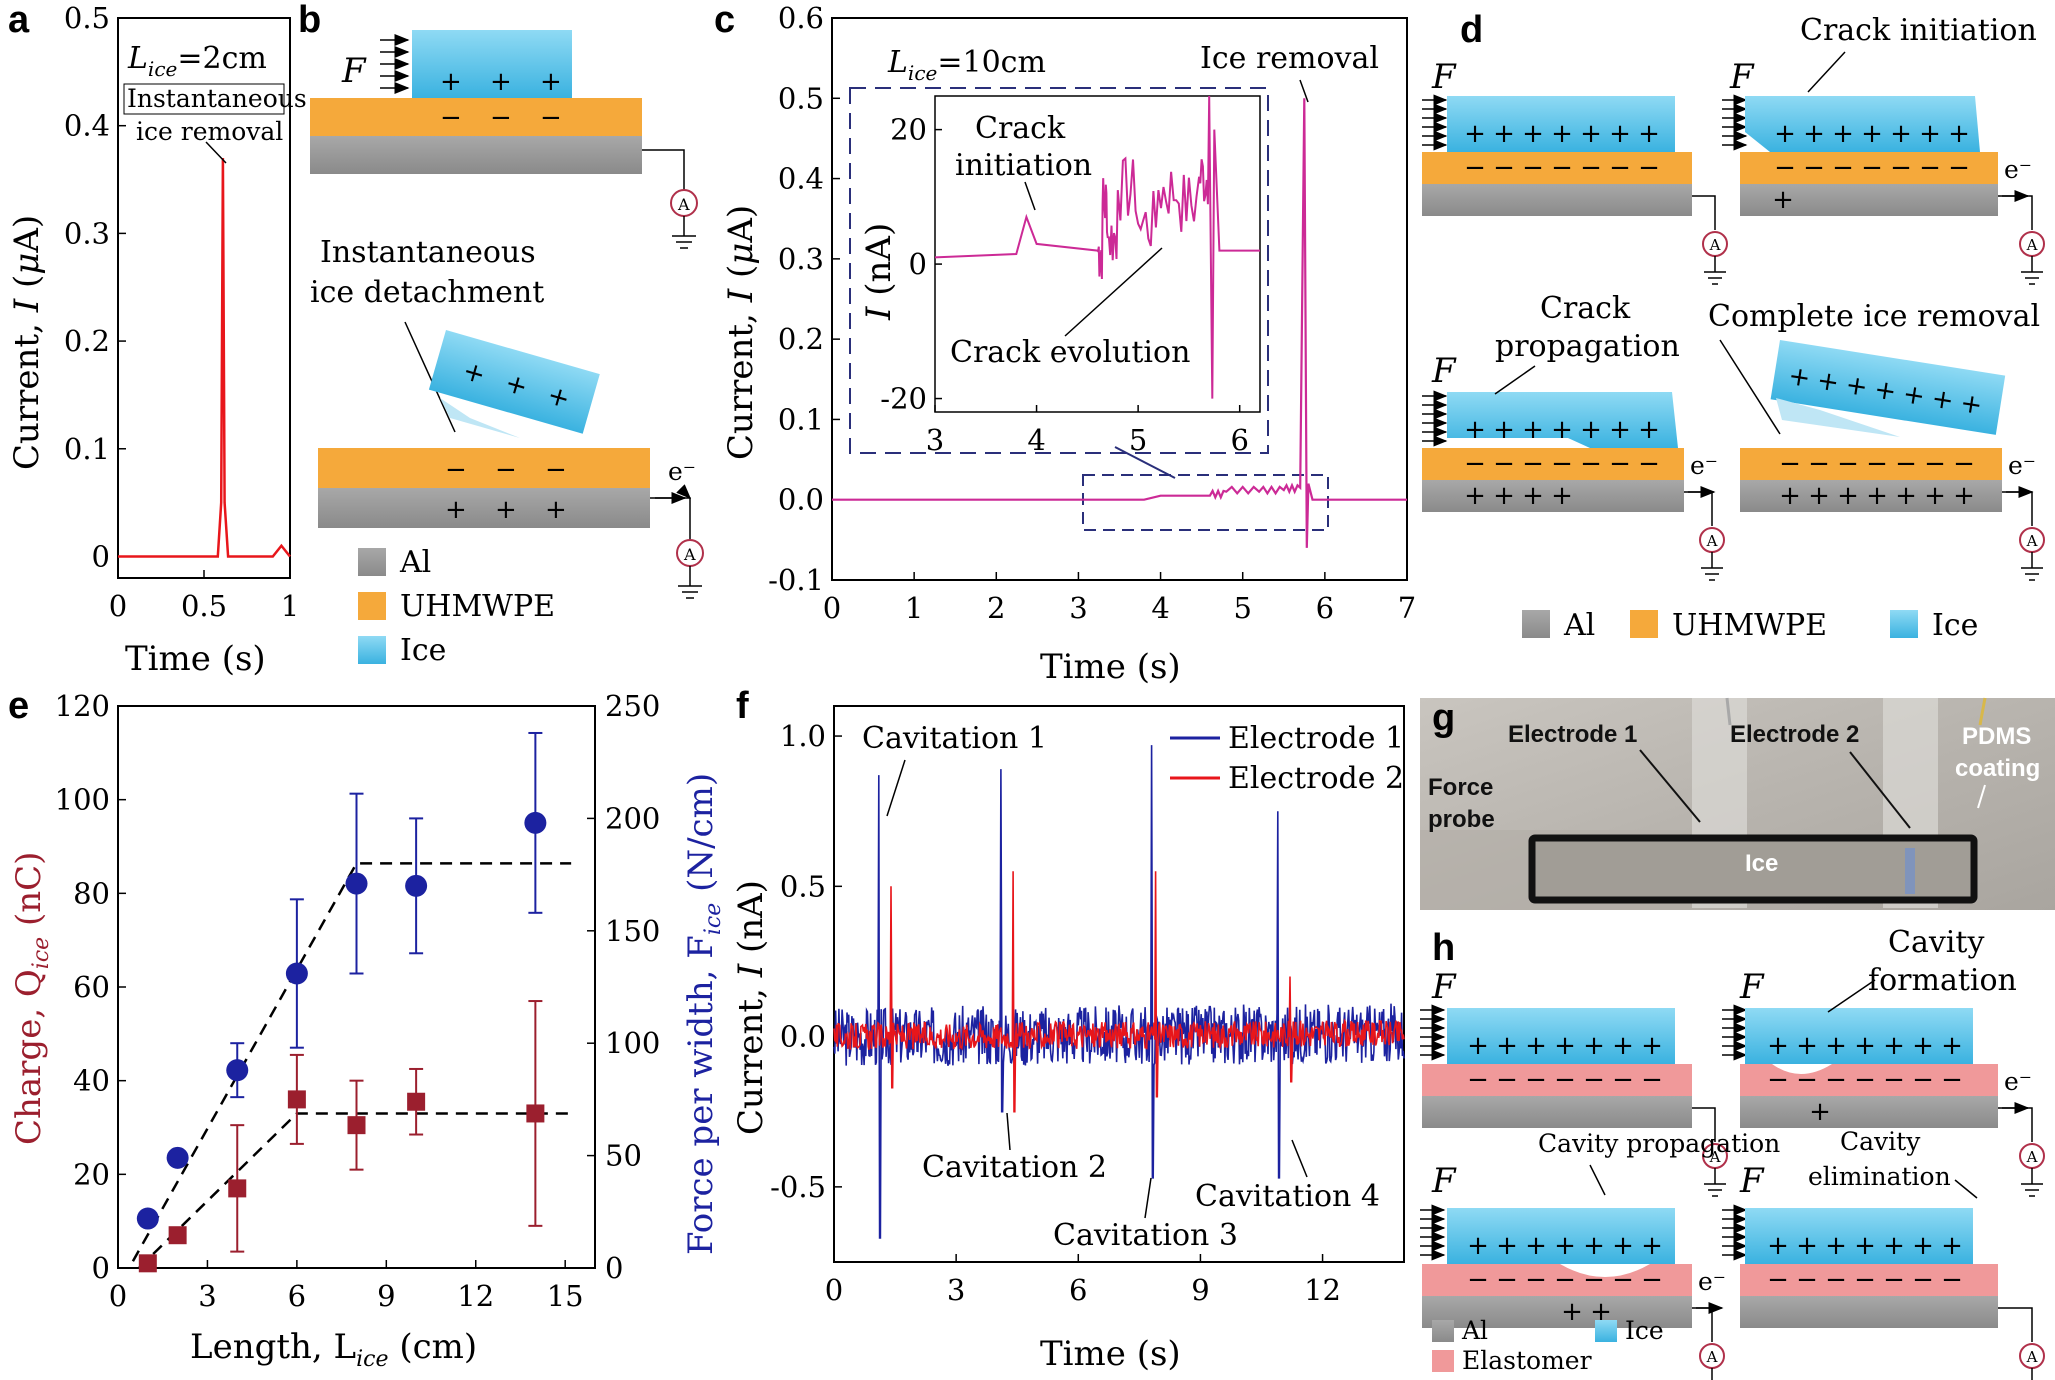  Describe the element at coordinates (1443, 718) in the screenshot. I see `panel-label-g: g` at that location.